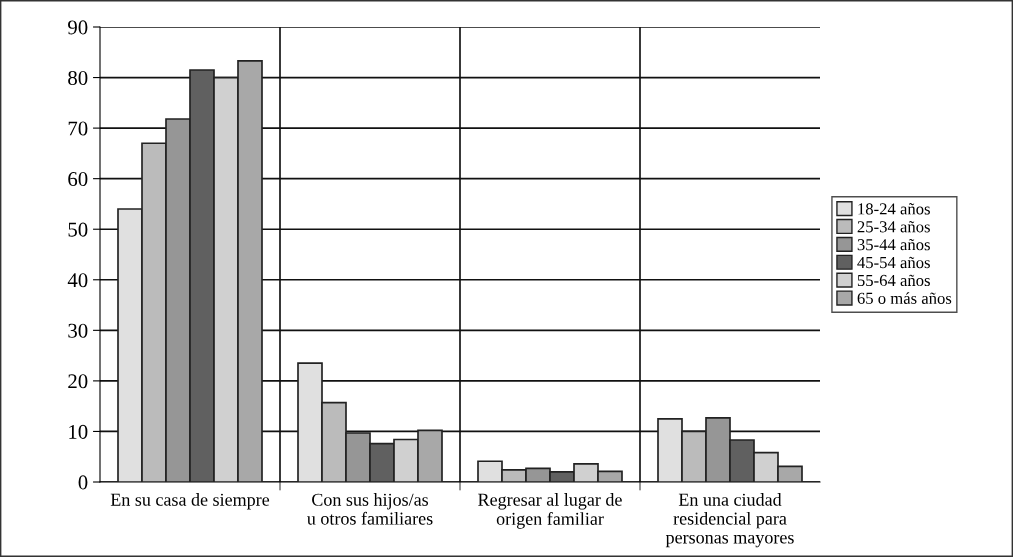  Describe the element at coordinates (893, 280) in the screenshot. I see `legend-label: 55-64 años` at that location.